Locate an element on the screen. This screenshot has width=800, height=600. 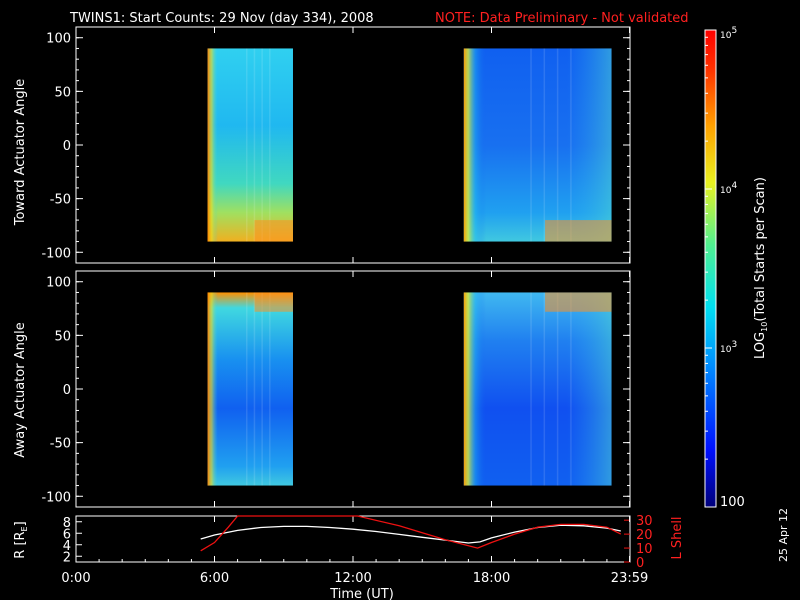
x-tick-label: 12:00 is located at coordinates (352, 578).